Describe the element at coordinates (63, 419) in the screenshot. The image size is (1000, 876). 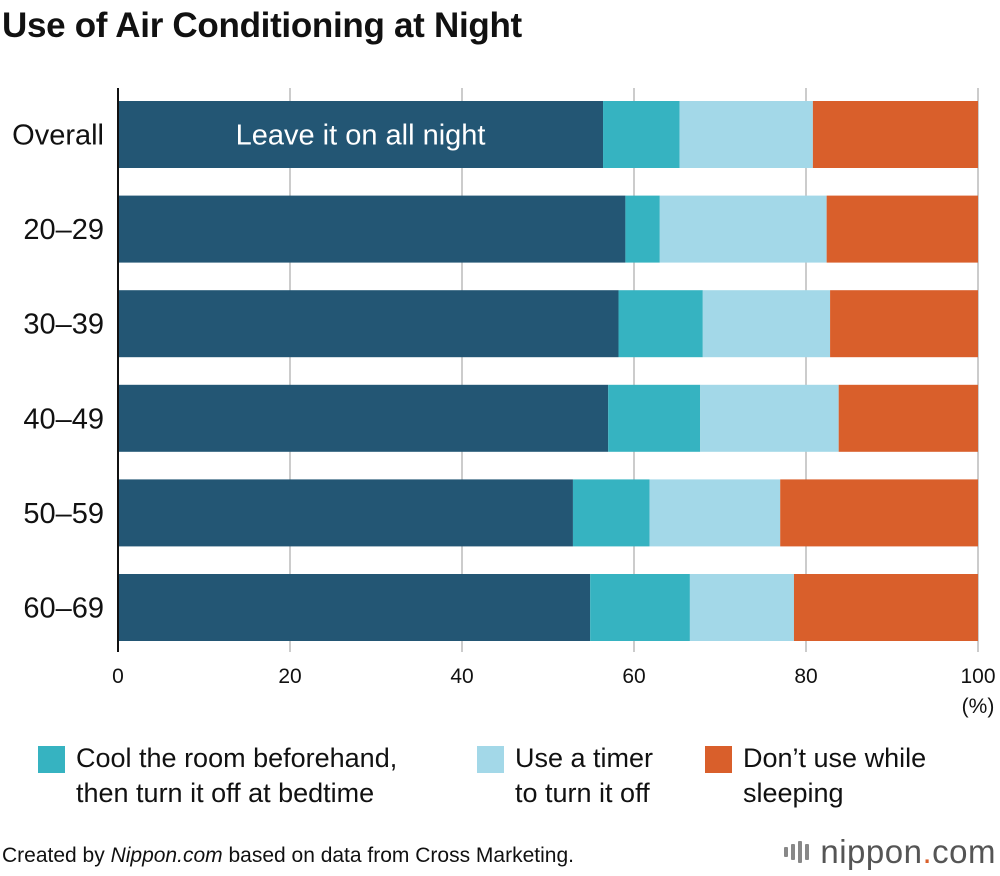
I see `category-label-3: 40–49` at that location.